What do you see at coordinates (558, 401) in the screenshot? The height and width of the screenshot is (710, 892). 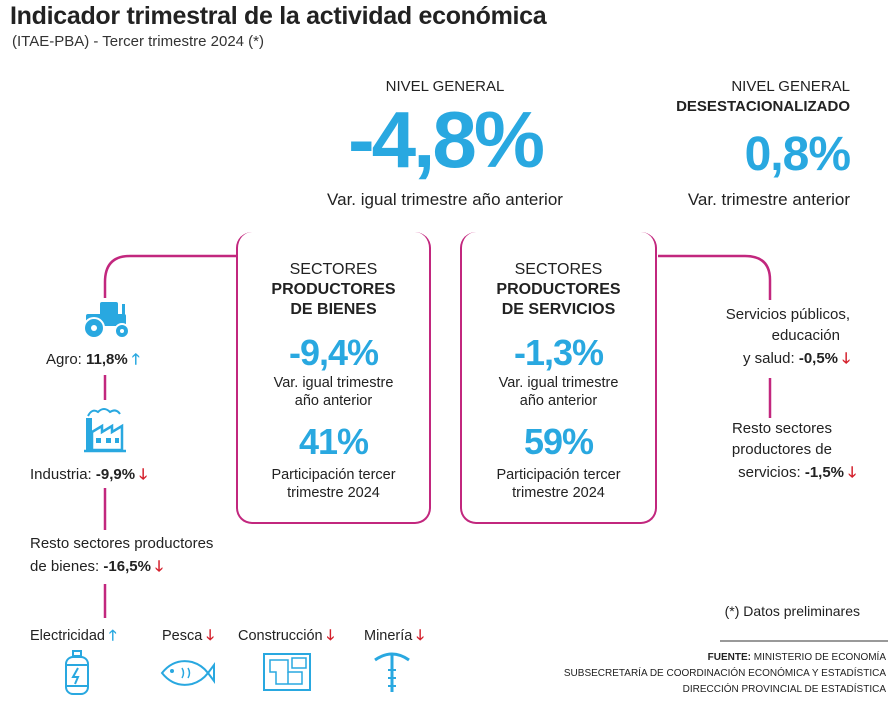 I see `servicios-var-caption-2: año anterior` at bounding box center [558, 401].